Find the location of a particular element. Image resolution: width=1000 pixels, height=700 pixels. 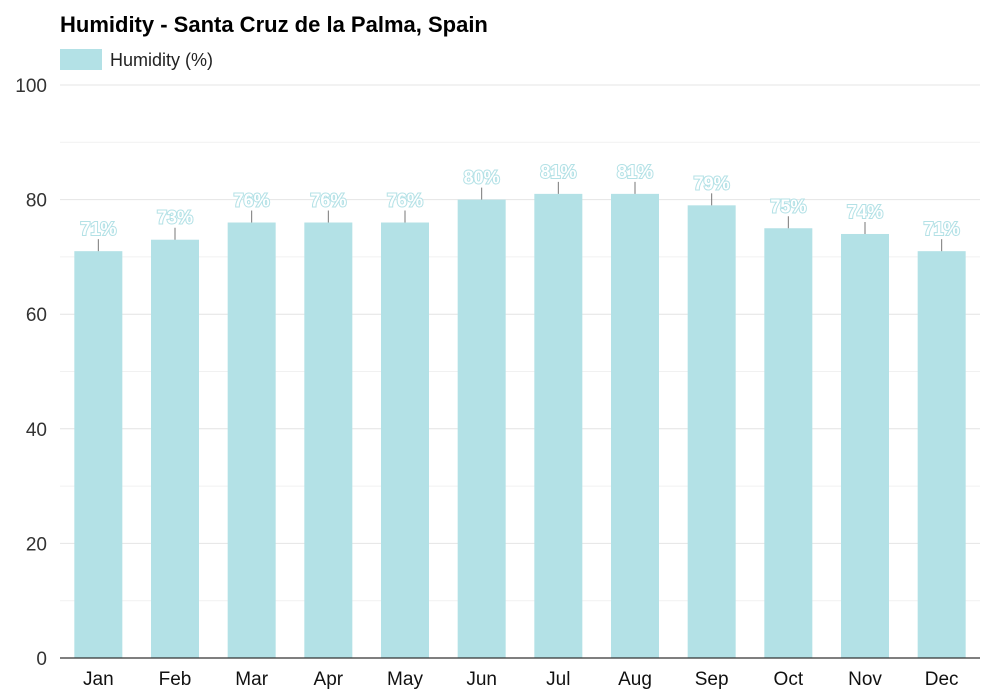

y-tick-label: 20 is located at coordinates (36, 544).